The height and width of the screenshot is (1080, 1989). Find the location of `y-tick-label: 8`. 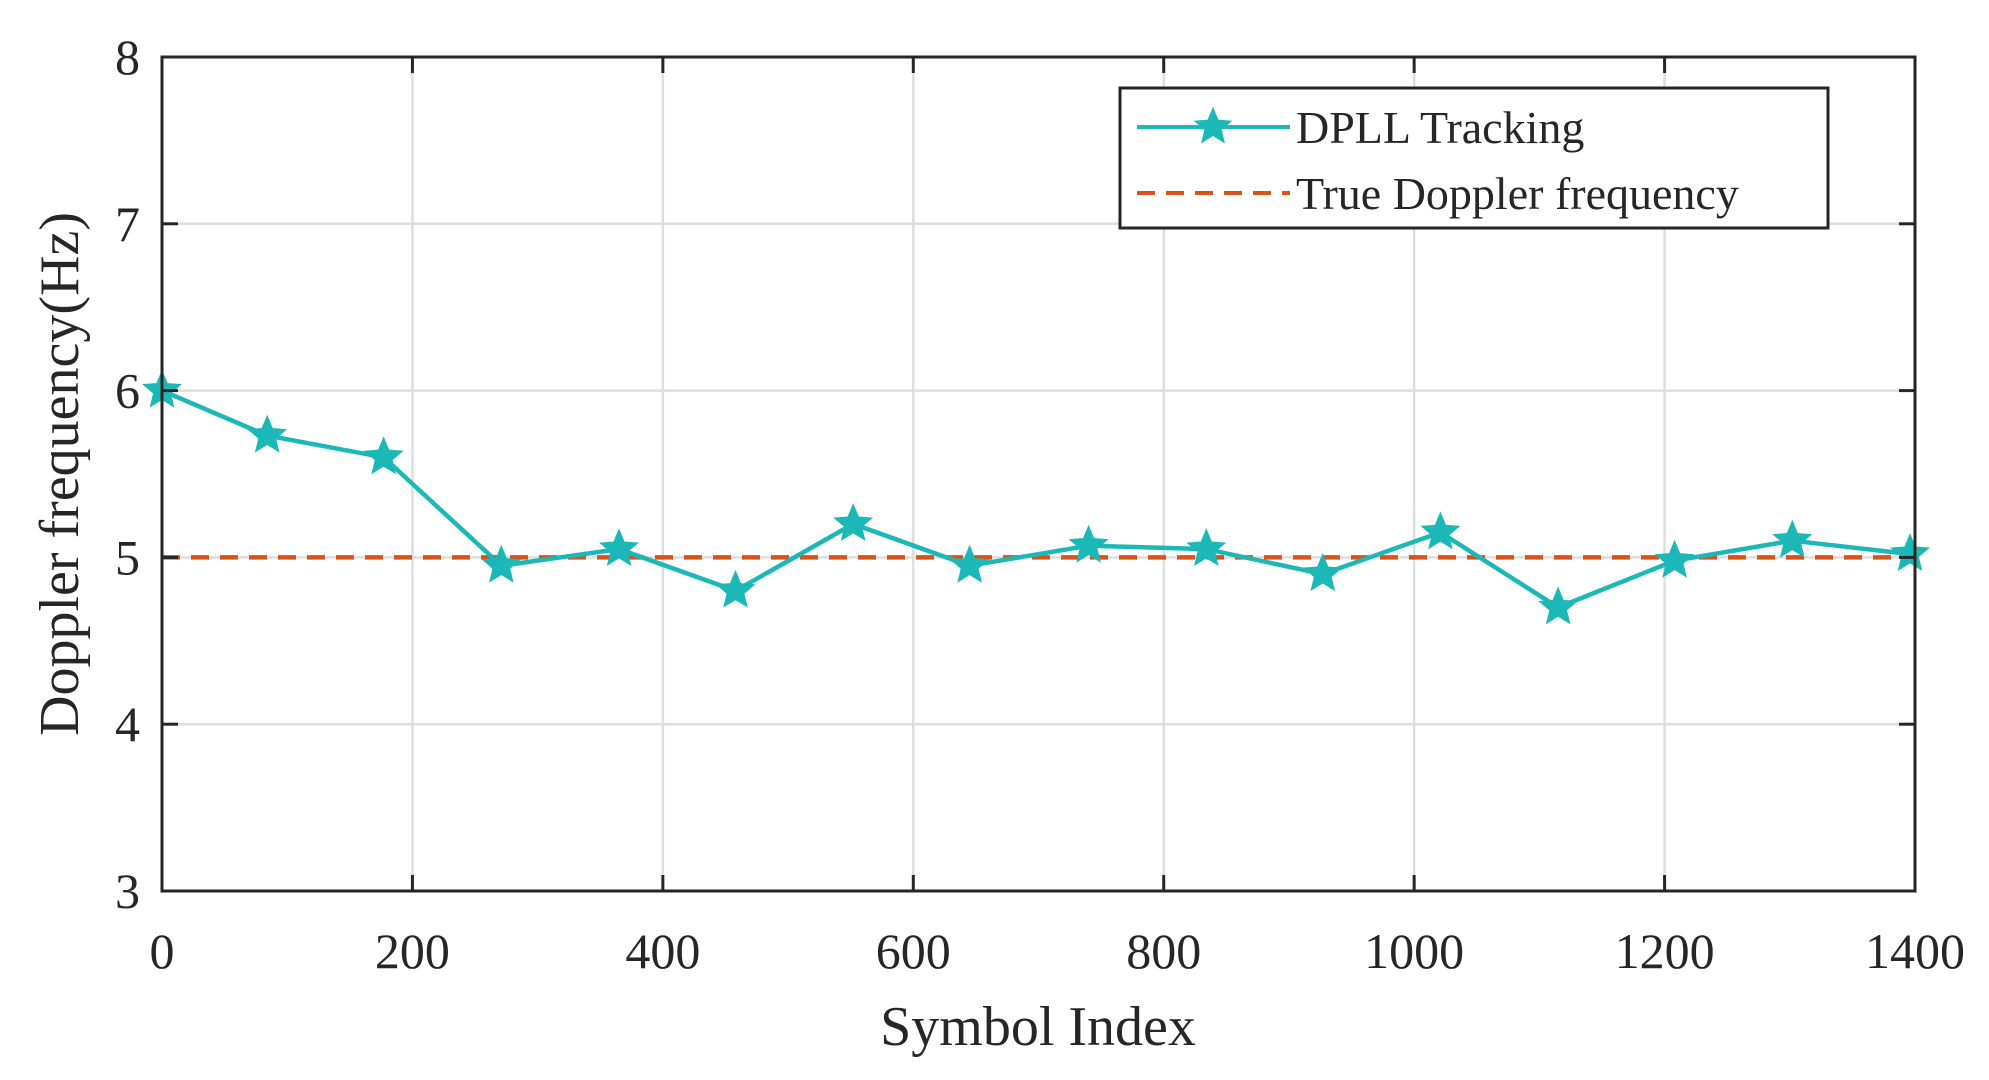

y-tick-label: 8 is located at coordinates (127, 57).